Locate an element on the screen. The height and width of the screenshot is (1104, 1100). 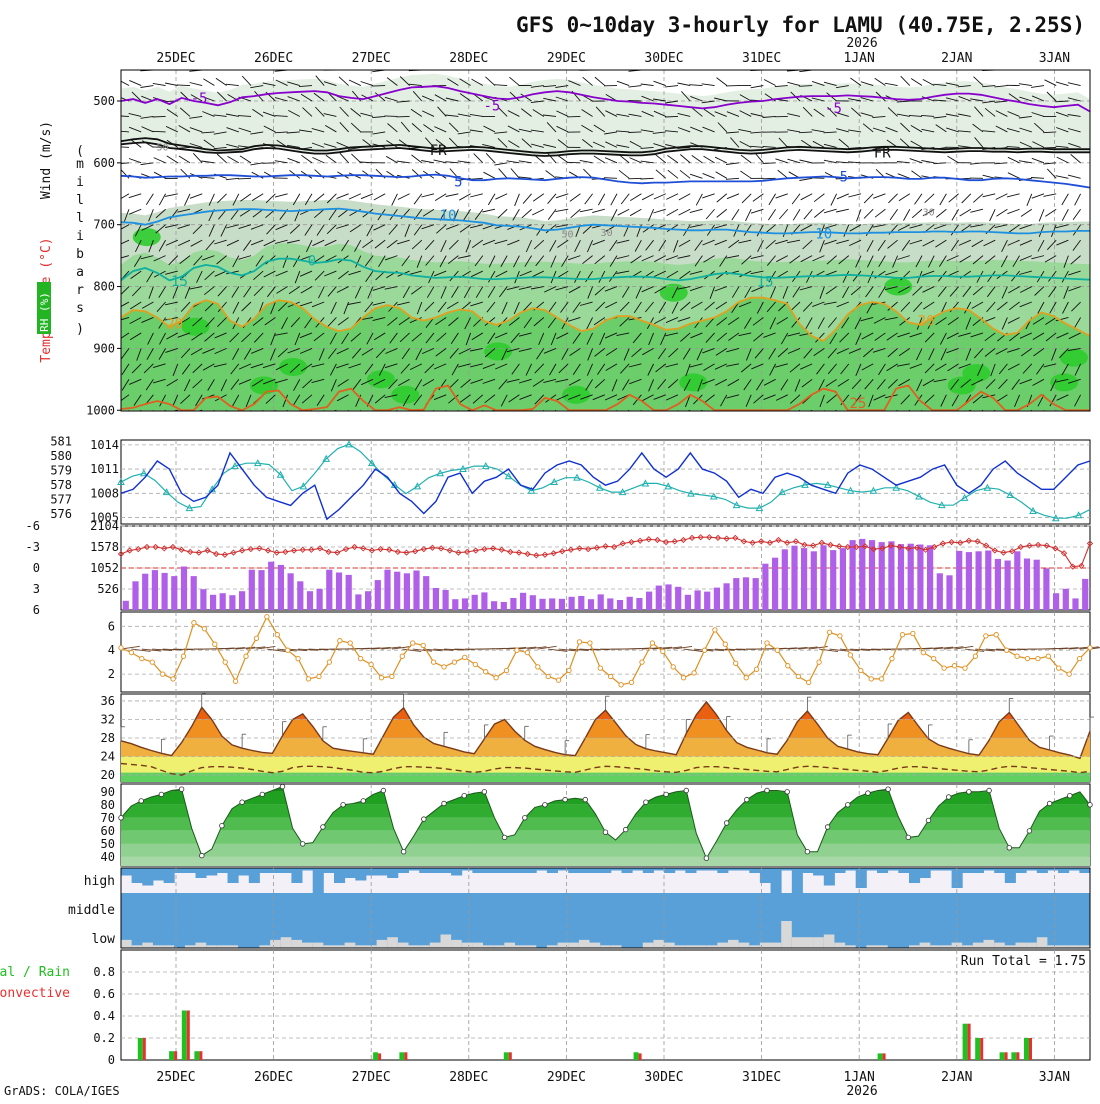
wind-frame is located at coordinates (605, 652).